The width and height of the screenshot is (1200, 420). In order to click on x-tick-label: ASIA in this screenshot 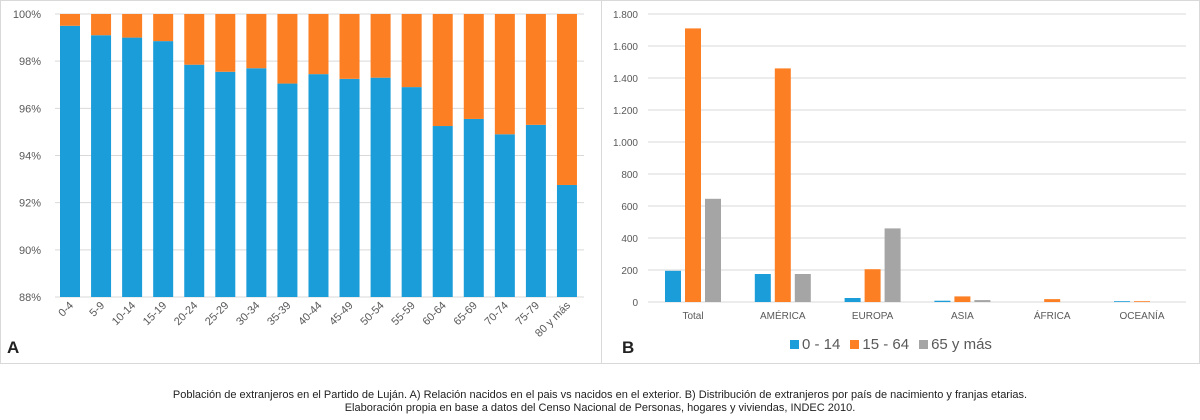, I will do `click(962, 316)`.